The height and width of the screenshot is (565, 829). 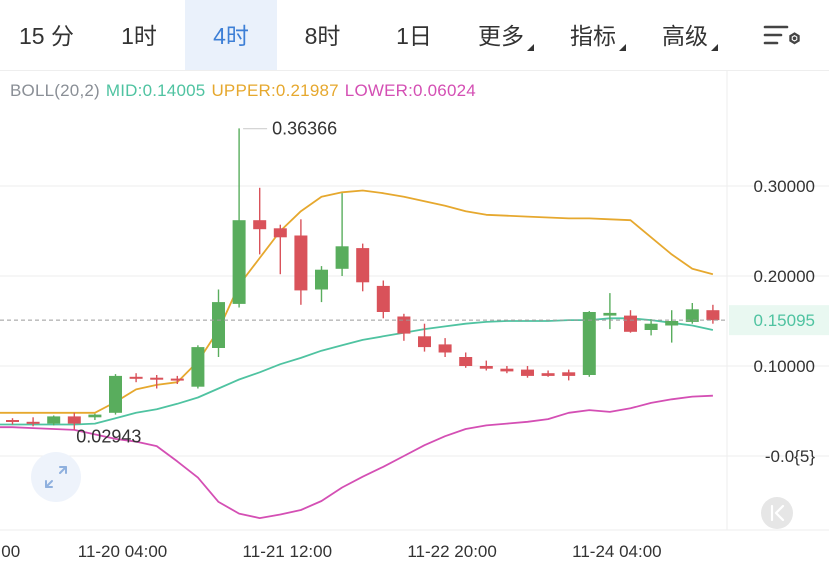 I want to click on x-axis-tick-label: 11-22 20:00, so click(x=451, y=551).